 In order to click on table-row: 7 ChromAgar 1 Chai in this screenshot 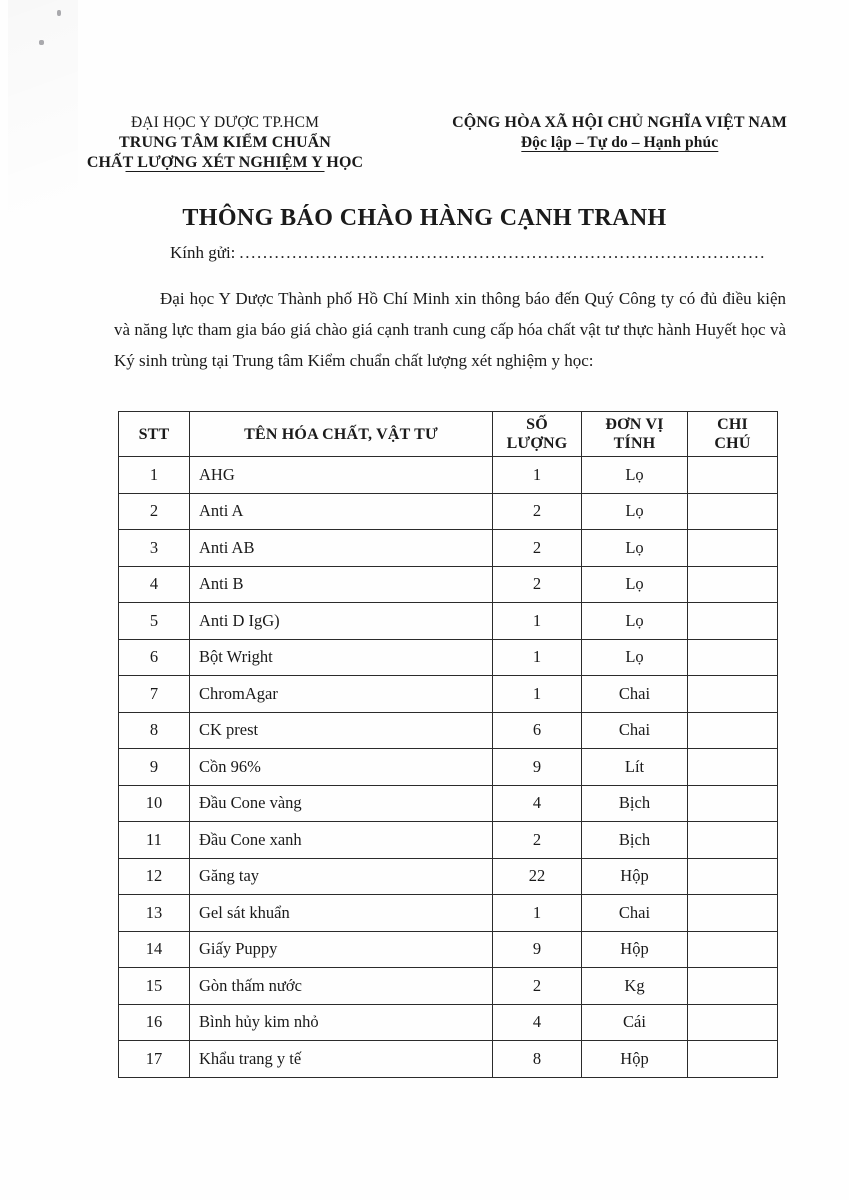, I will do `click(448, 694)`.